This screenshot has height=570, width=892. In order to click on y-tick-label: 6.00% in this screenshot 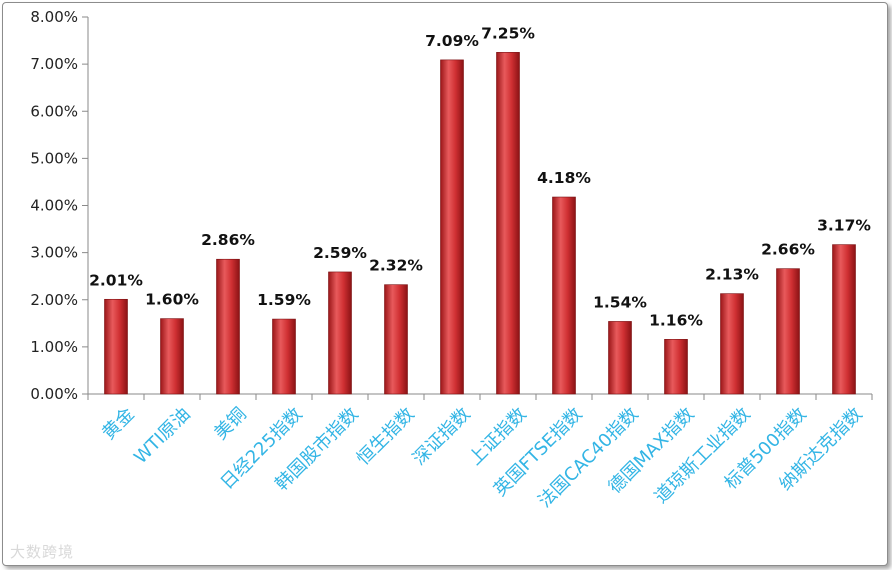, I will do `click(54, 111)`.